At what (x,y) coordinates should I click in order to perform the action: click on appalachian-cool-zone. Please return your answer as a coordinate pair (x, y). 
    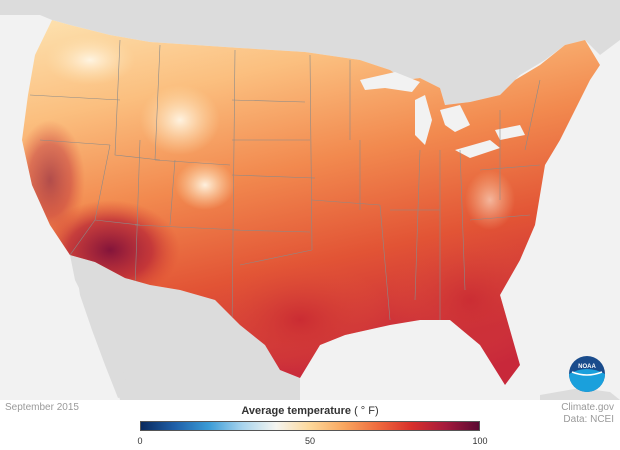
    Looking at the image, I should click on (490, 200).